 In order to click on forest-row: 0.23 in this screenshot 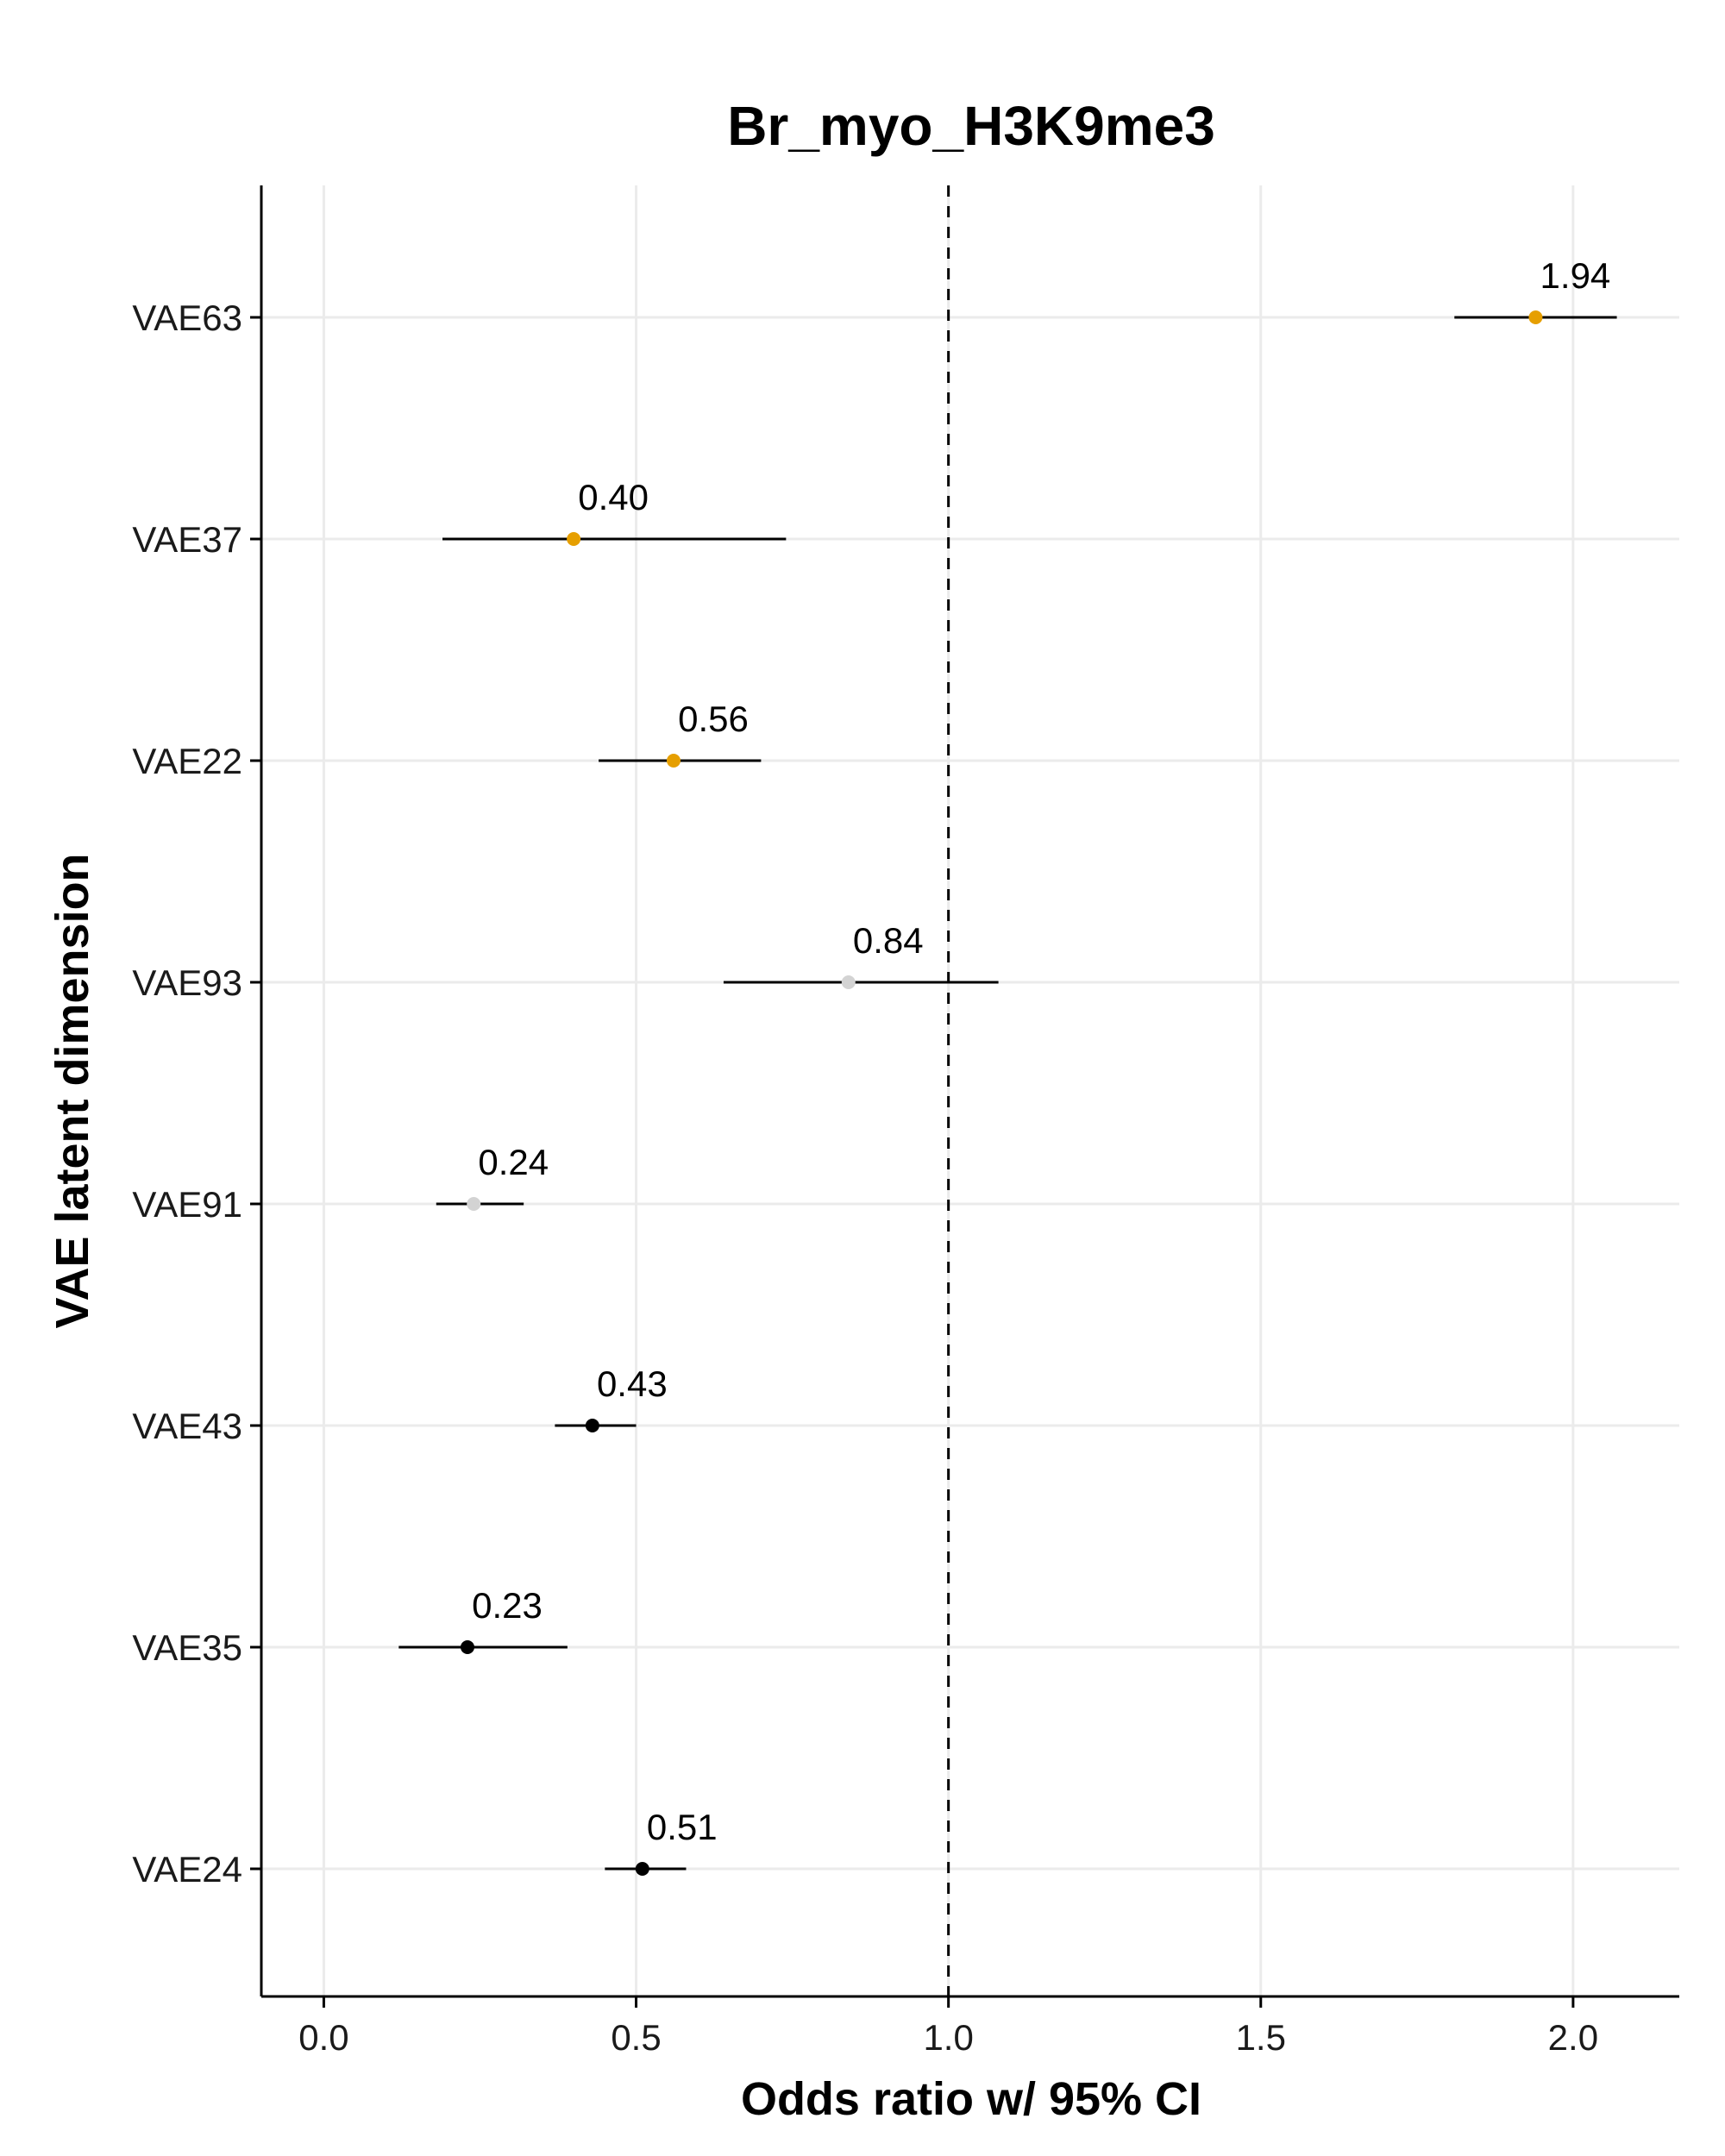, I will do `click(483, 1619)`.